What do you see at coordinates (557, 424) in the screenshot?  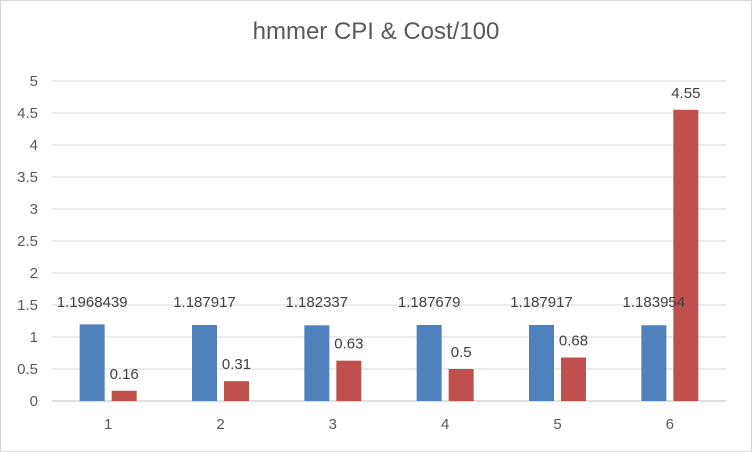 I see `x-tick-label: 5` at bounding box center [557, 424].